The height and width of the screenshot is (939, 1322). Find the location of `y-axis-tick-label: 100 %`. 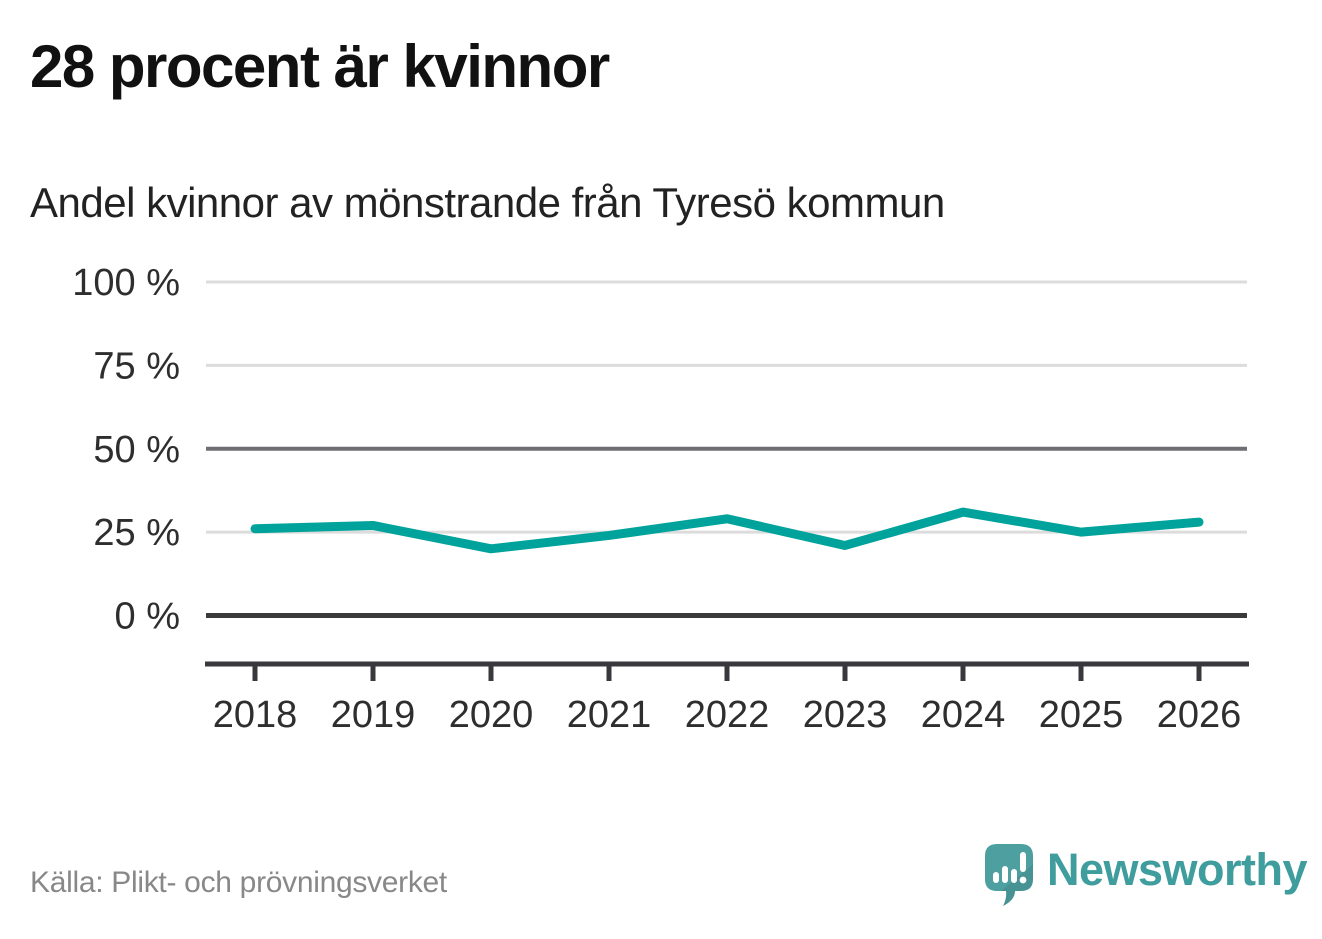

y-axis-tick-label: 100 % is located at coordinates (126, 283).